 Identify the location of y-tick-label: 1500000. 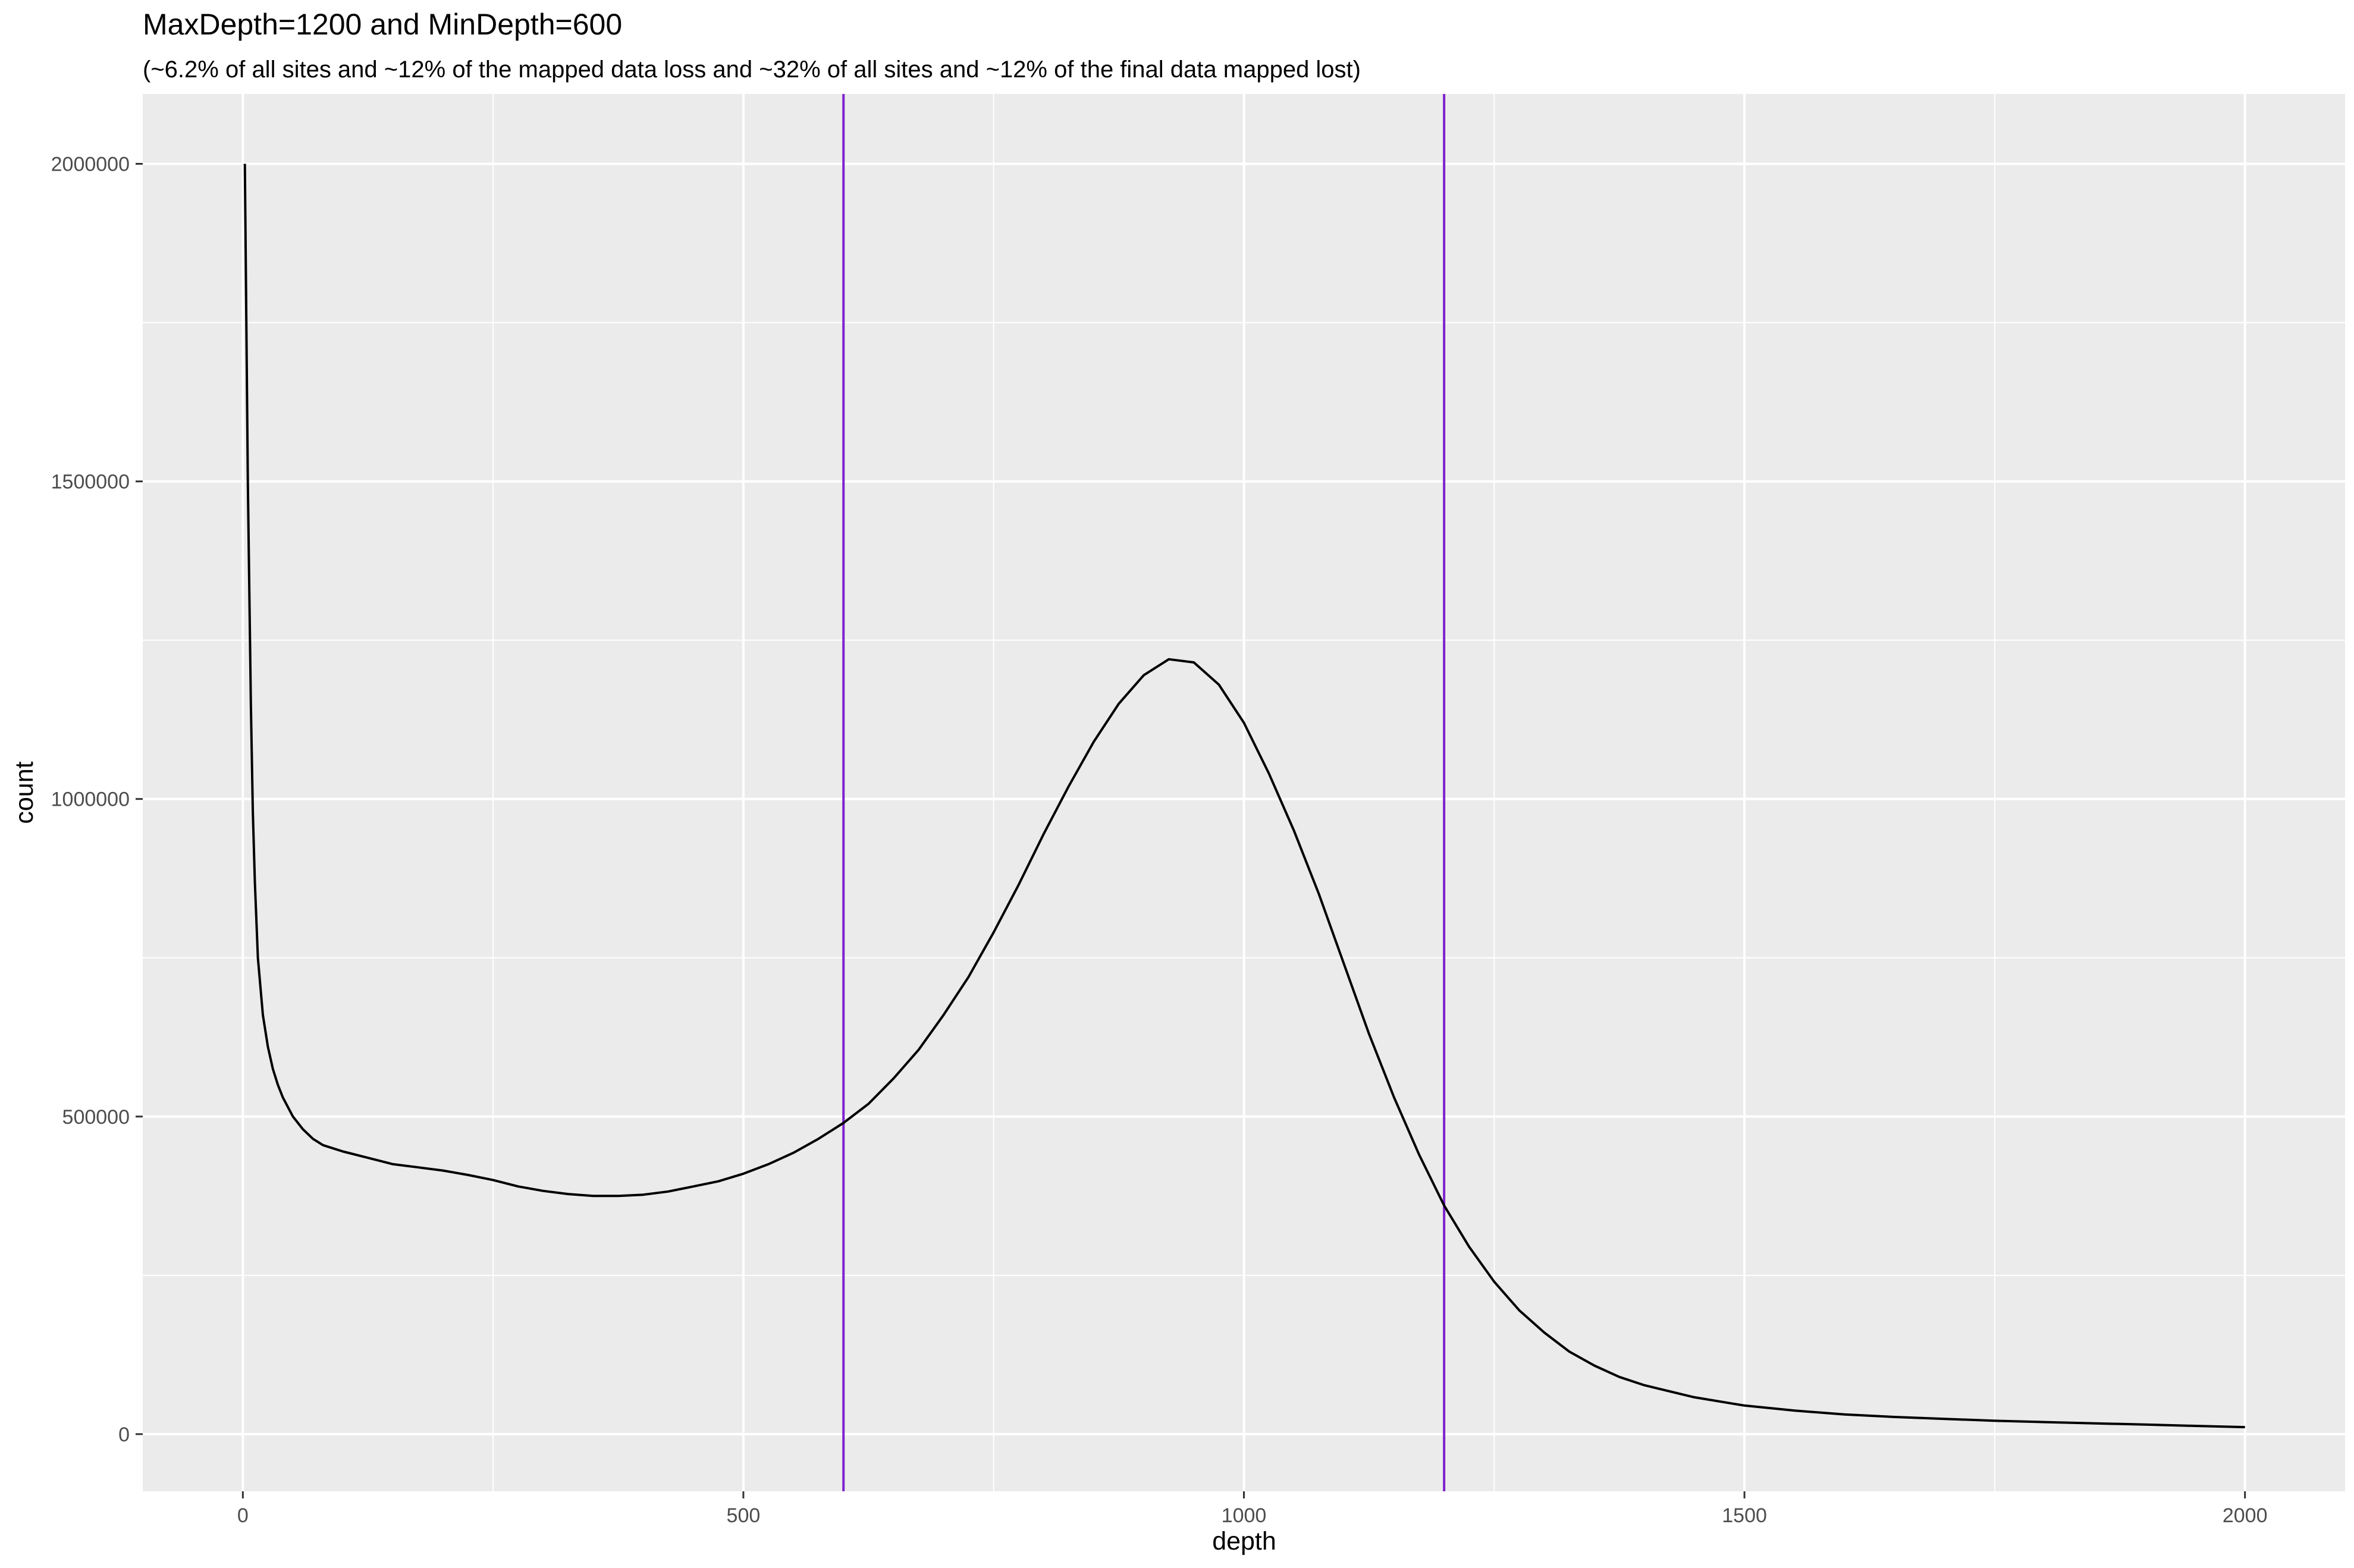
(90, 482).